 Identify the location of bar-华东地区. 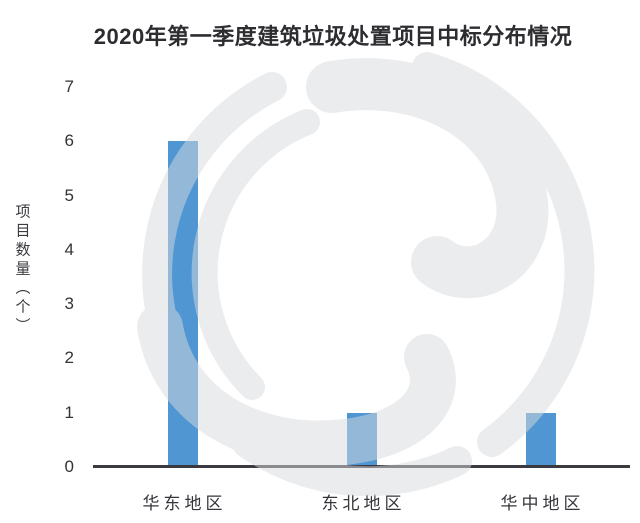
(182, 304).